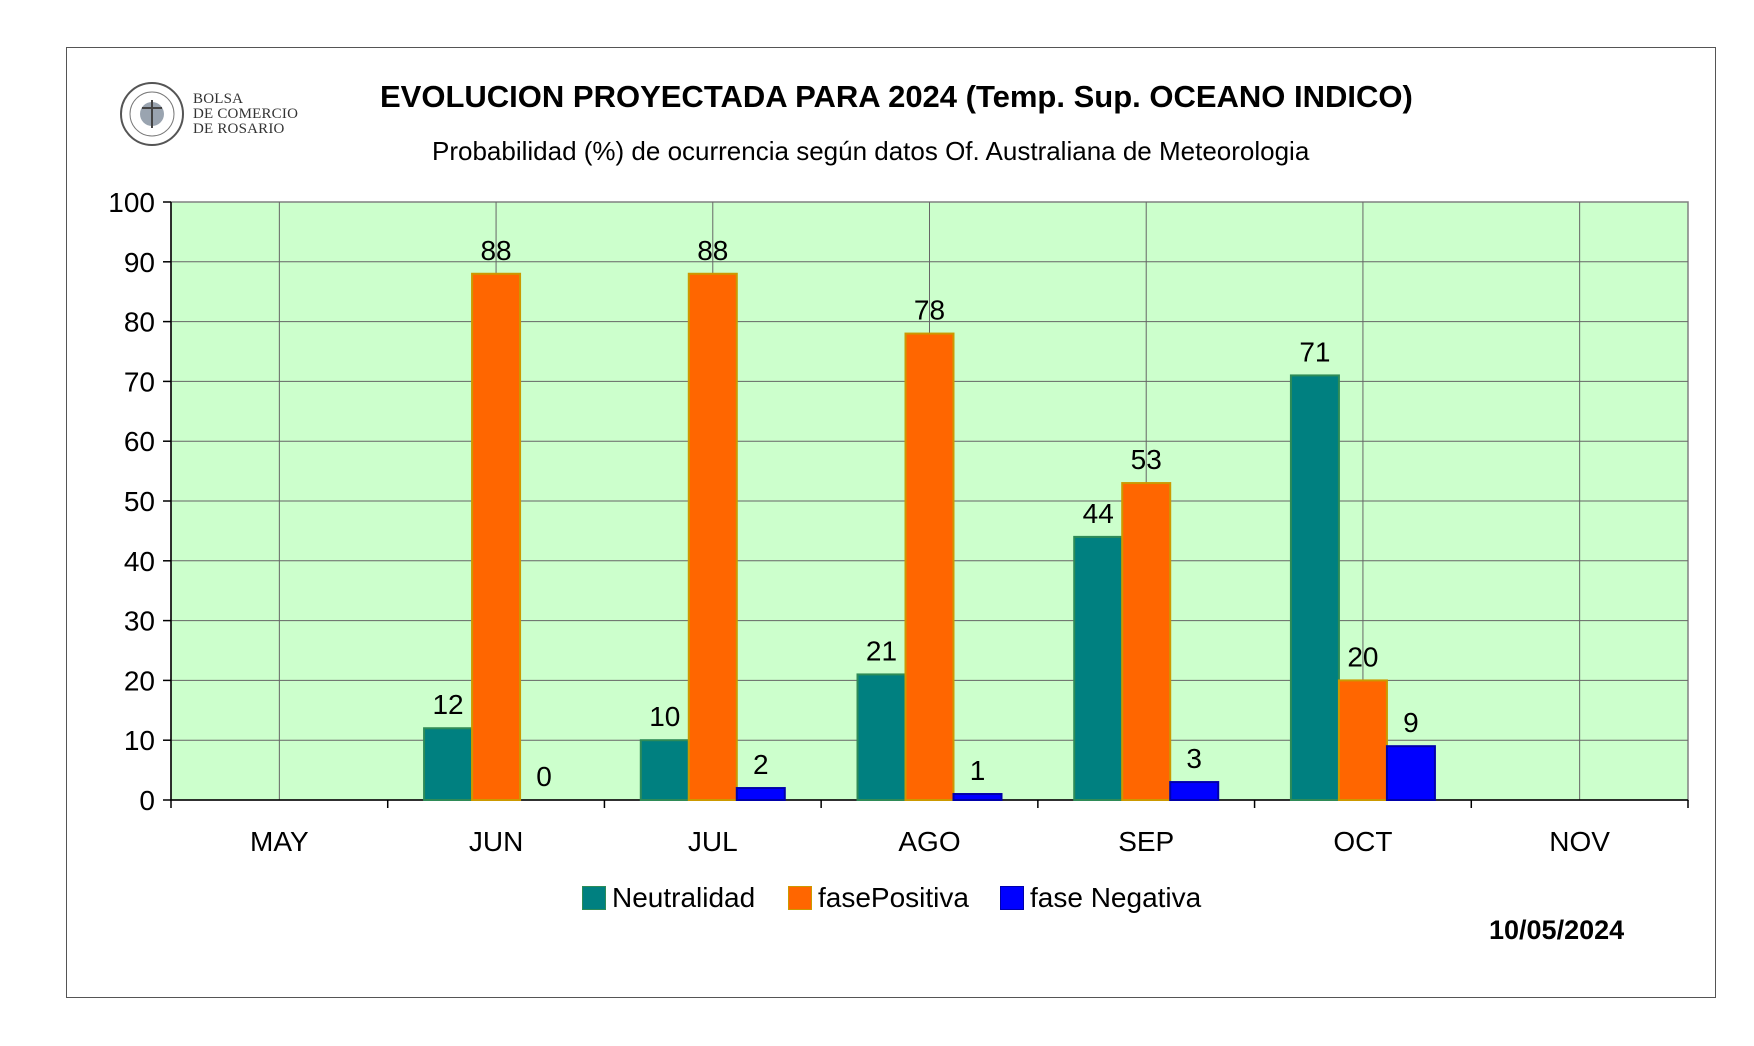 The height and width of the screenshot is (1046, 1754). What do you see at coordinates (139, 262) in the screenshot?
I see `y-tick-label: 90` at bounding box center [139, 262].